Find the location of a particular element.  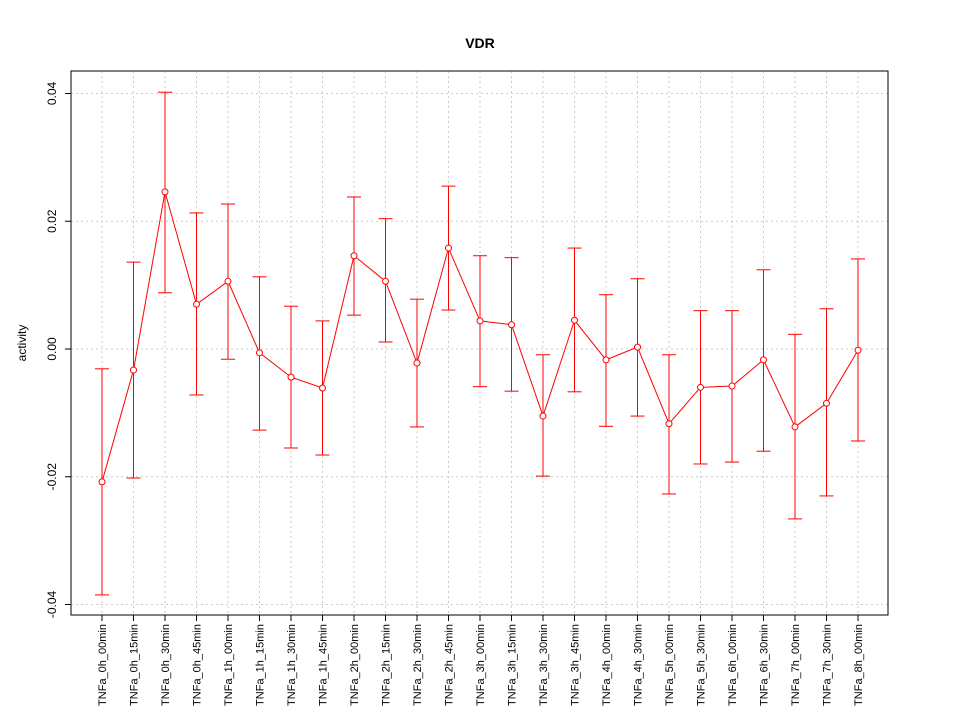

x-tick-label: TNFa_1h_45min is located at coordinates (324, 665).